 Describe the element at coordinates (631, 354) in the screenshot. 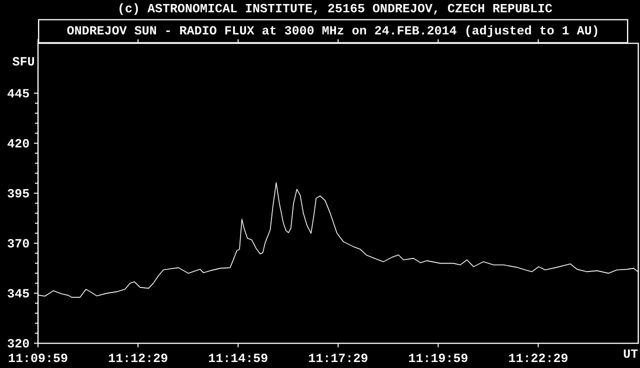

I see `x-axis-title: UT` at that location.